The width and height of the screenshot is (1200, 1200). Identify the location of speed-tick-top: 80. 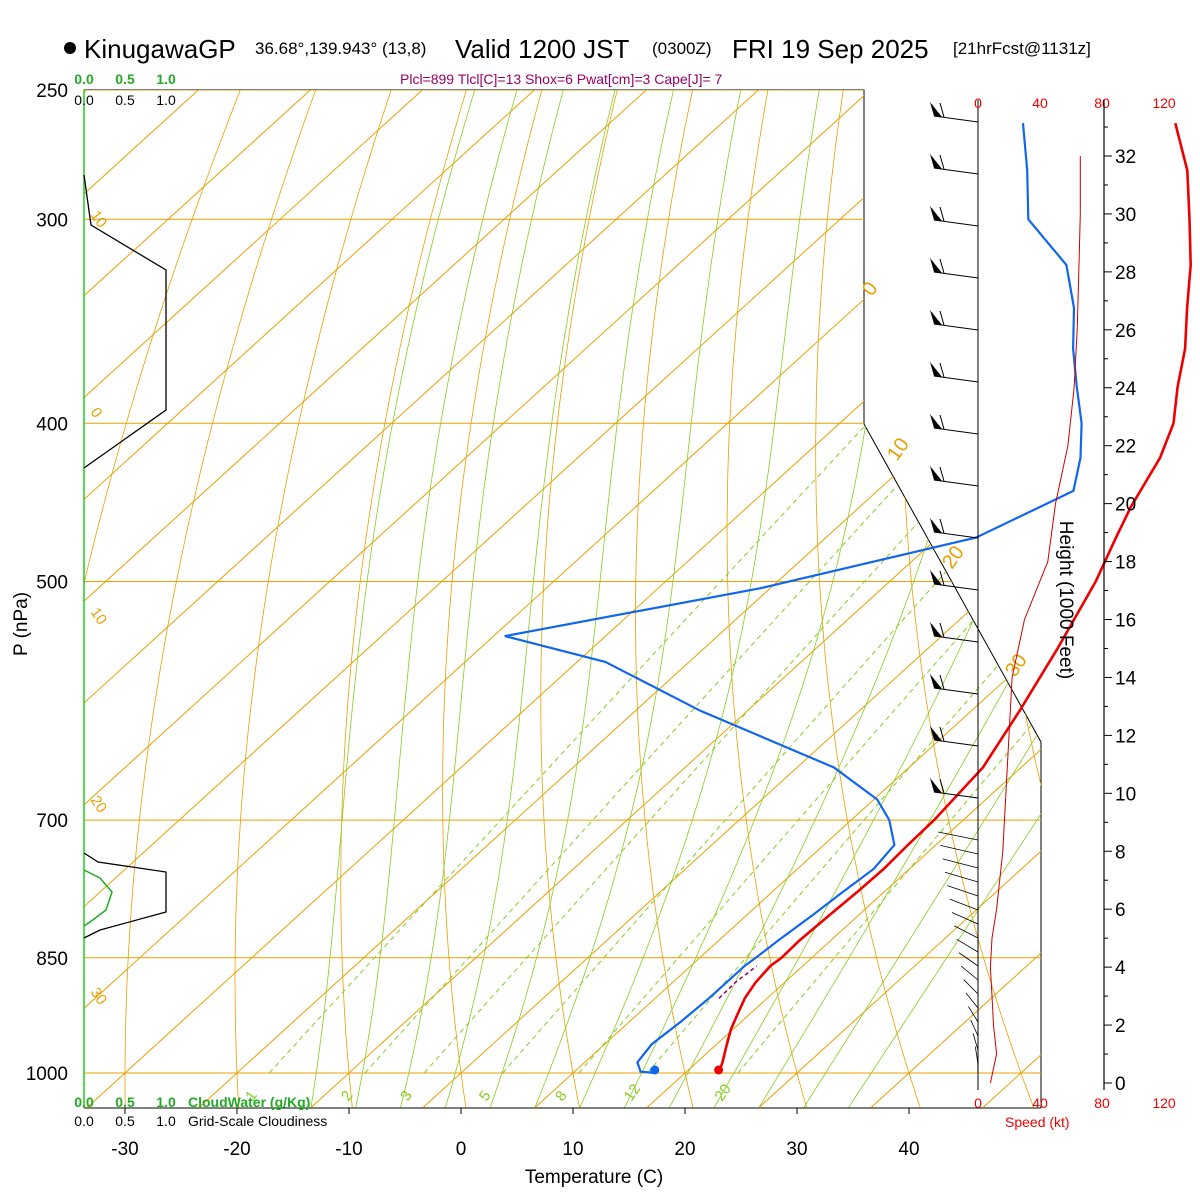
(1102, 103).